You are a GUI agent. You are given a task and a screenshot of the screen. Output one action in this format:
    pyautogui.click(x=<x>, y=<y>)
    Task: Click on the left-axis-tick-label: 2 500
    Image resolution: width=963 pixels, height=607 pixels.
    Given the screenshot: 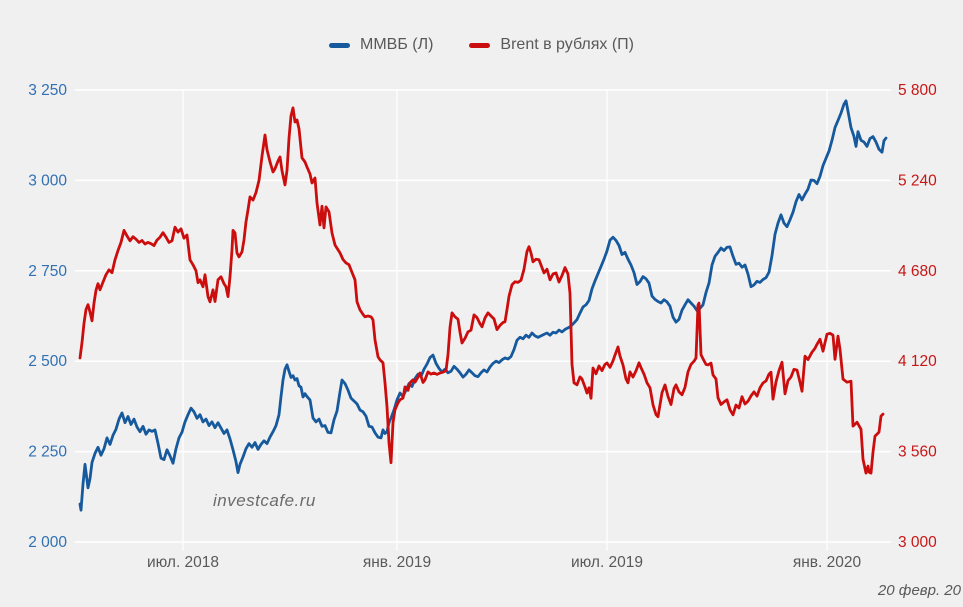 What is the action you would take?
    pyautogui.click(x=47, y=361)
    